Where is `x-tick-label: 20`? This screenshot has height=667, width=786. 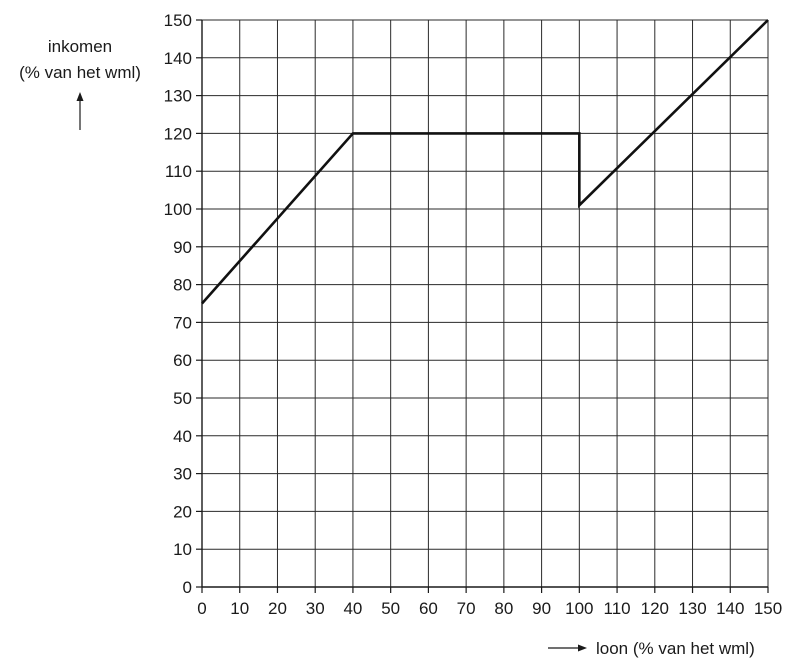 x-tick-label: 20 is located at coordinates (277, 608).